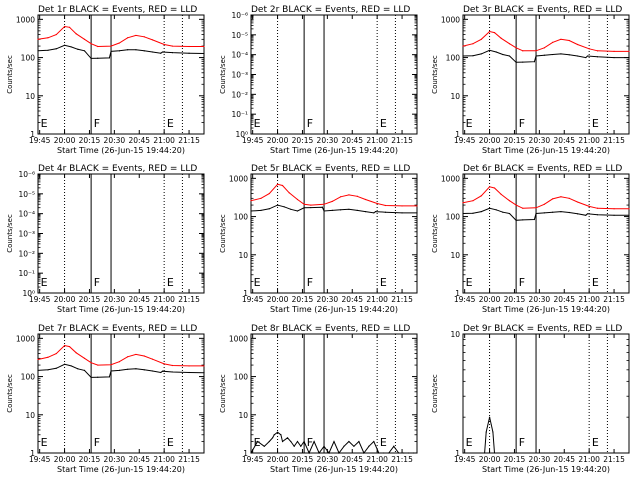 The image size is (640, 480). I want to click on y-tick-label: 10⁻⁵, so click(26, 194).